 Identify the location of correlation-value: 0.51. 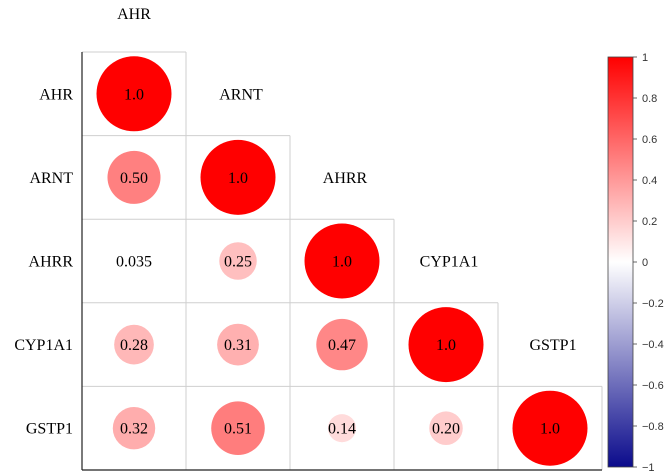
(238, 429).